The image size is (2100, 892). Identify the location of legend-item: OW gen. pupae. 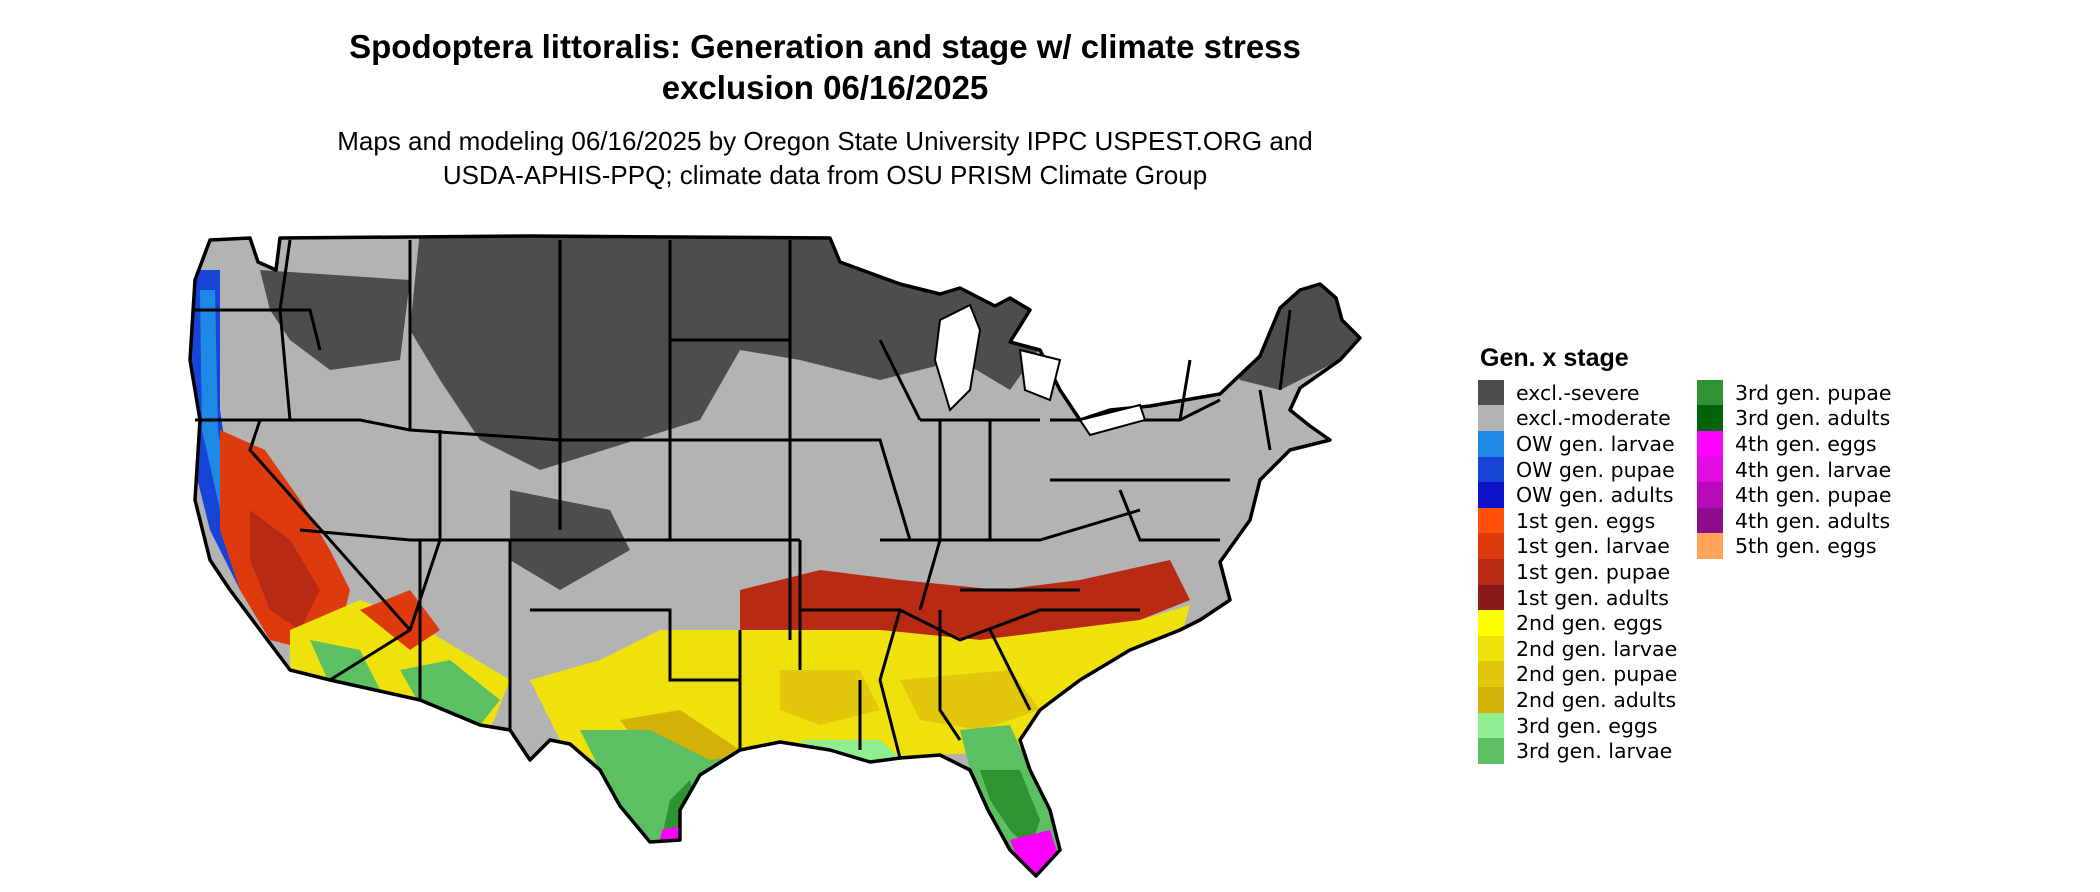
(1577, 469).